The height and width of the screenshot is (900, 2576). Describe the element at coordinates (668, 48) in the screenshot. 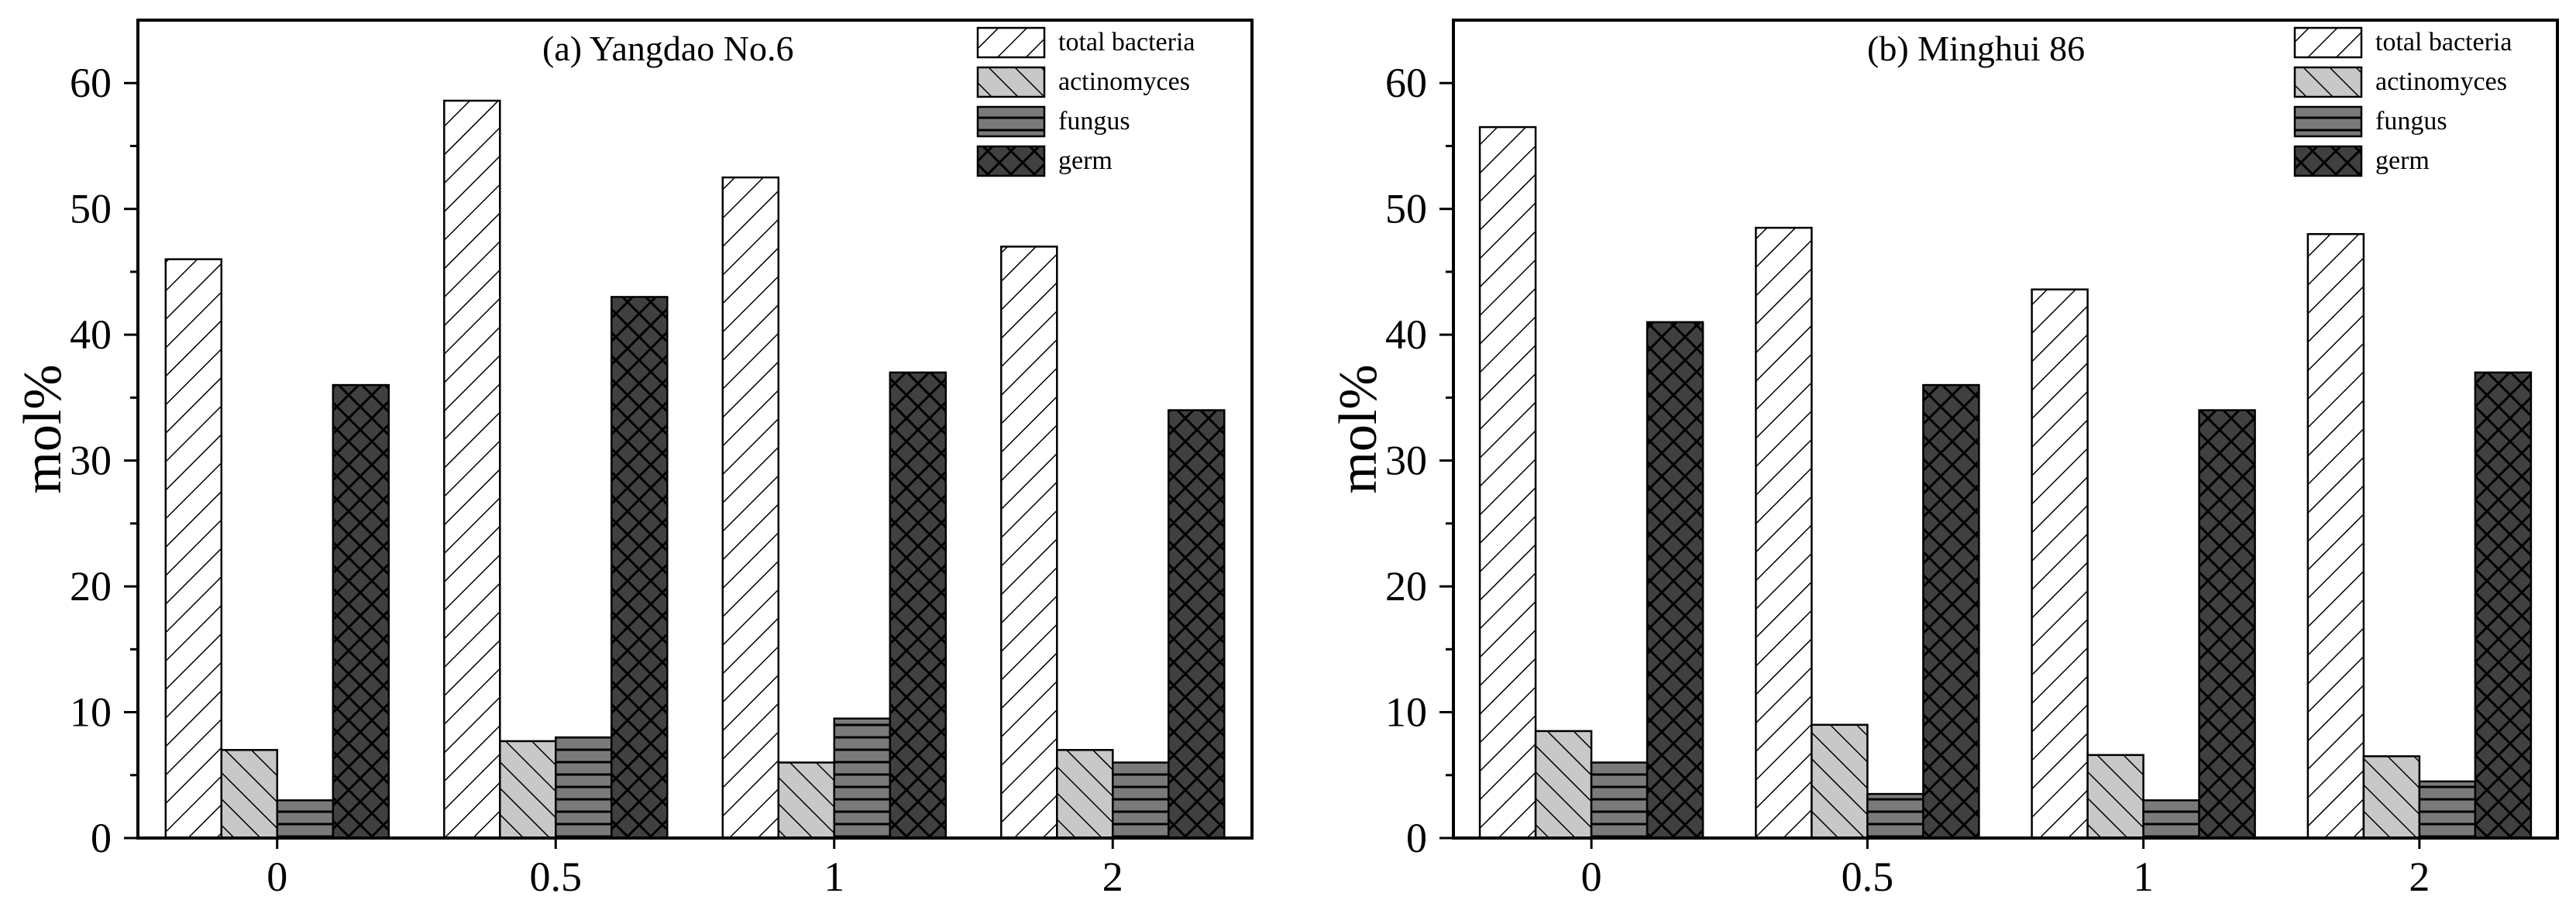

I see `chart-title: (a) Yangdao No.6` at that location.